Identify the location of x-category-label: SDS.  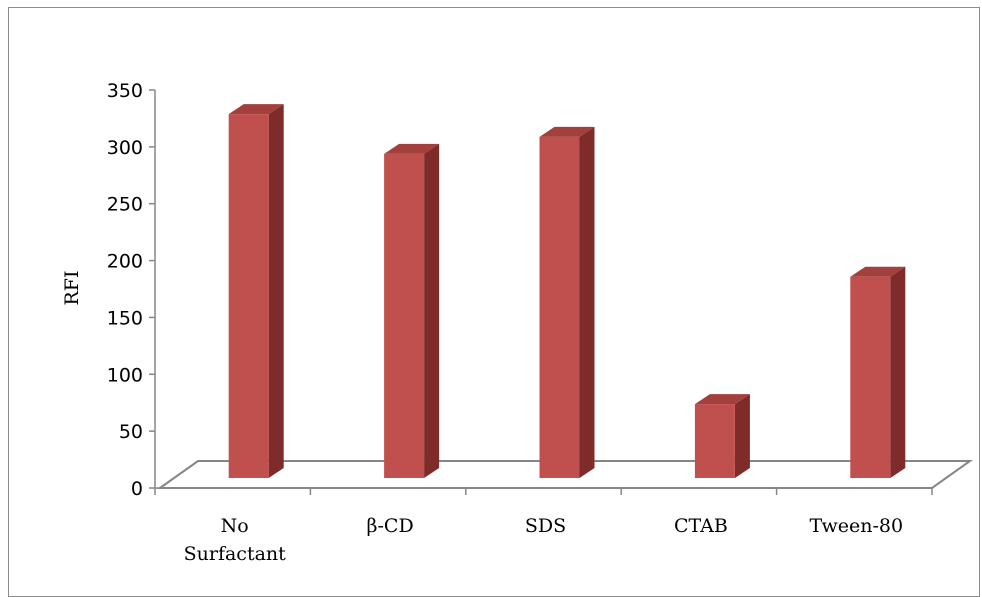
(545, 526).